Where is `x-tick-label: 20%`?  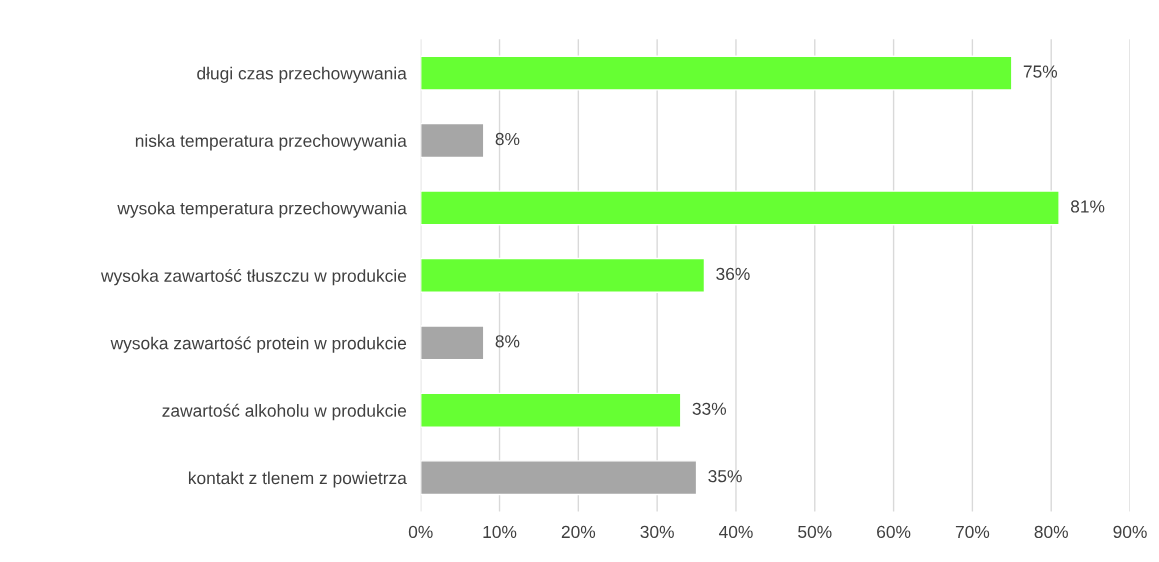
x-tick-label: 20% is located at coordinates (578, 532).